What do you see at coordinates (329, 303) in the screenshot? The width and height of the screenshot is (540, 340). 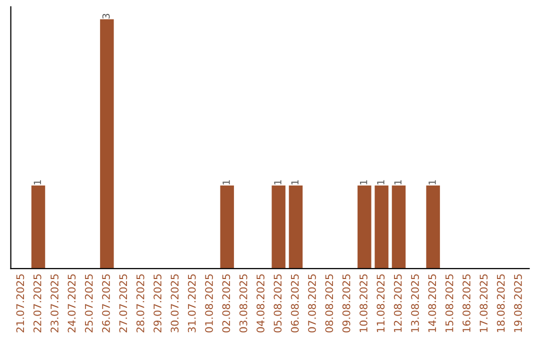 I see `x-tick-label: 08.08.2025` at bounding box center [329, 303].